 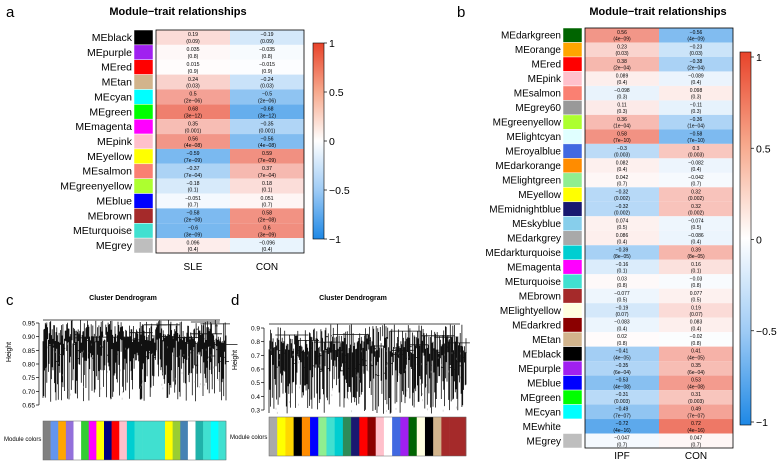 I want to click on panel-a-column-label-1: SLE, so click(x=193, y=267).